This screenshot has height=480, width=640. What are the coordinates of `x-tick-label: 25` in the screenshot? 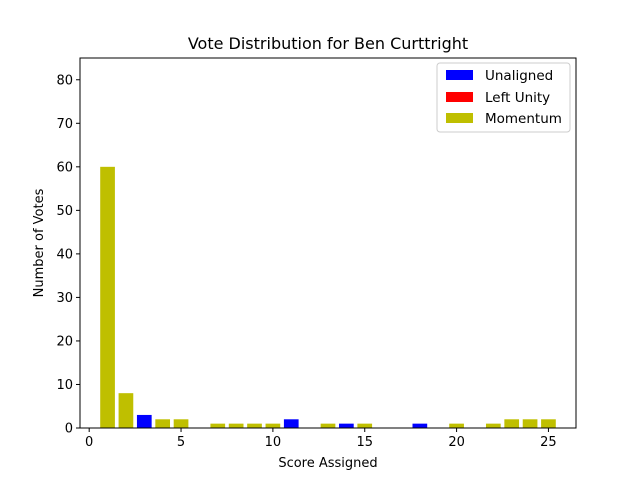 It's located at (548, 442).